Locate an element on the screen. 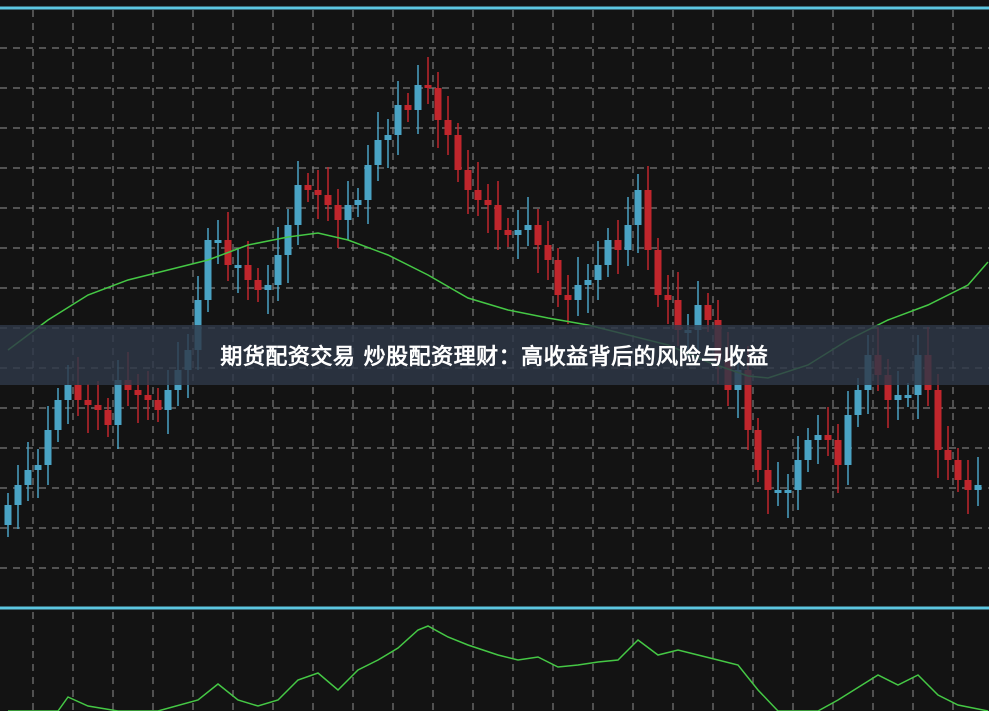  indicator-line is located at coordinates (498, 668).